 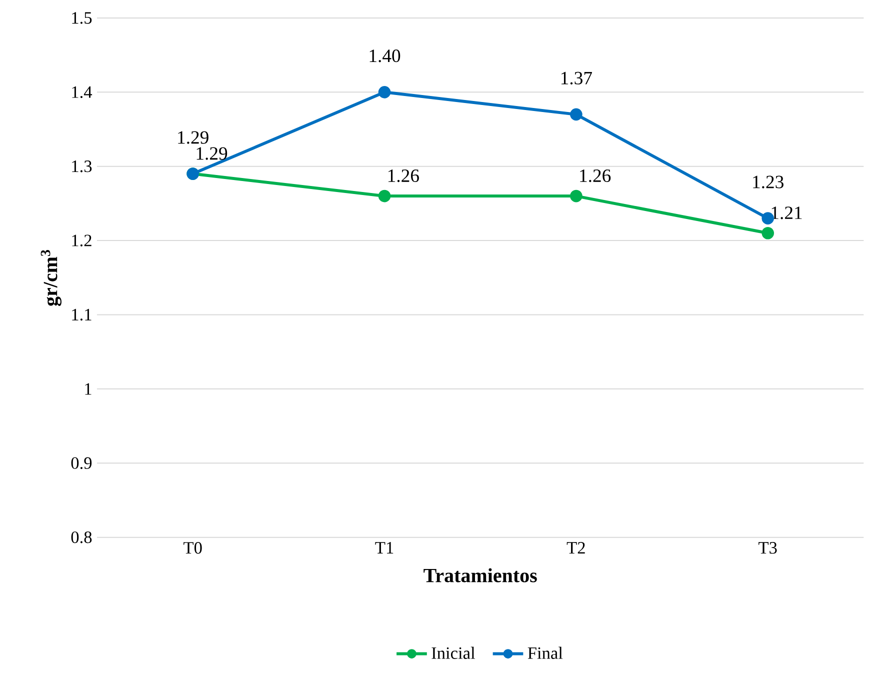 What do you see at coordinates (81, 537) in the screenshot?
I see `y-tick-label: 0.8` at bounding box center [81, 537].